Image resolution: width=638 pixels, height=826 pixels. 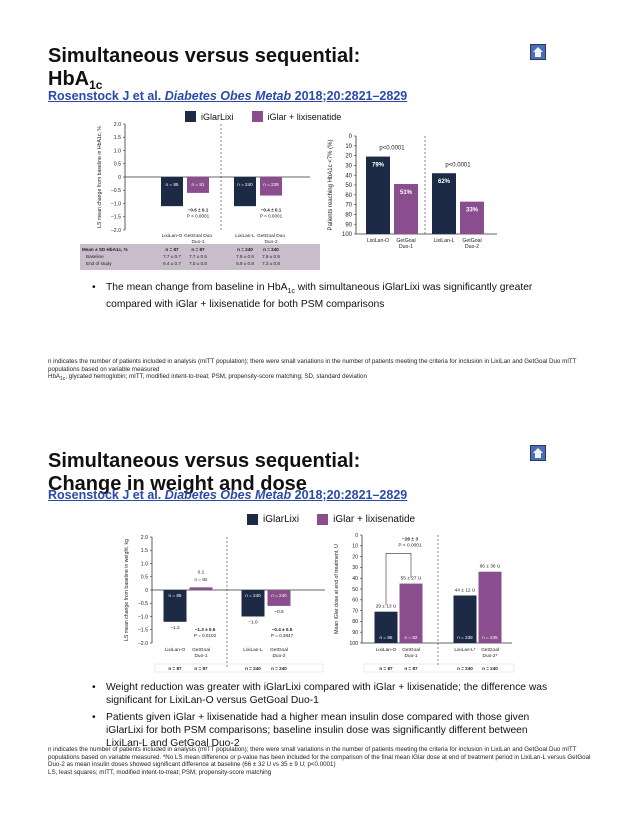 I want to click on annotation: P = 0.0102, so click(x=205, y=635).